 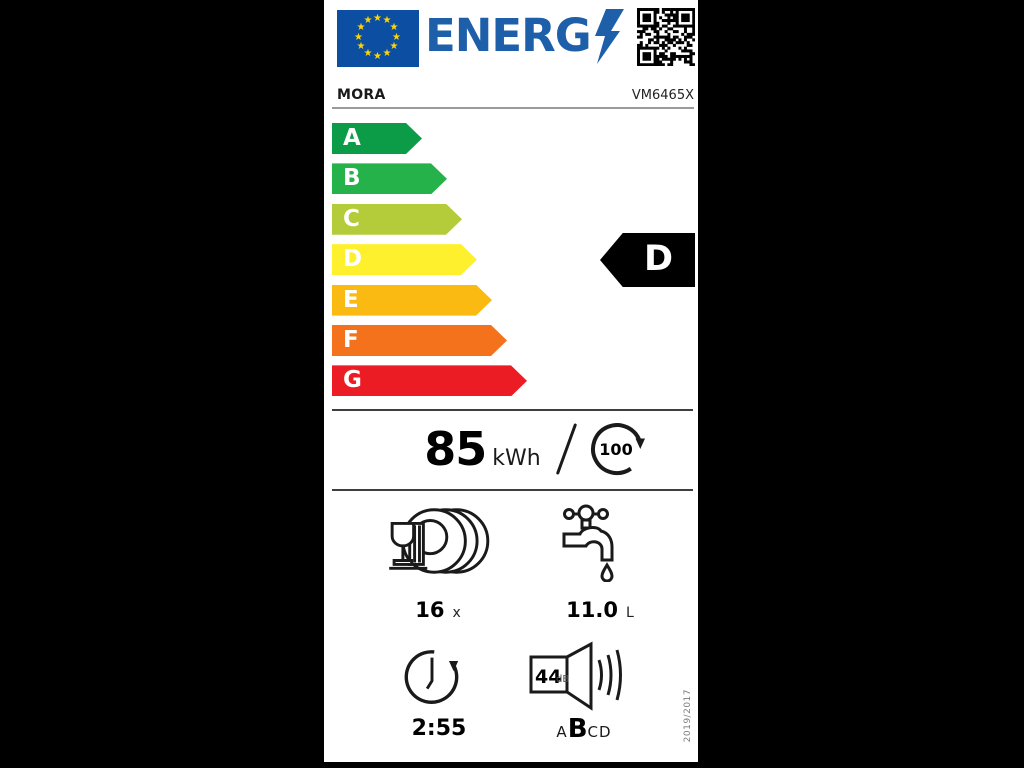 What do you see at coordinates (377, 138) in the screenshot?
I see `energy-class-arrow-a: A` at bounding box center [377, 138].